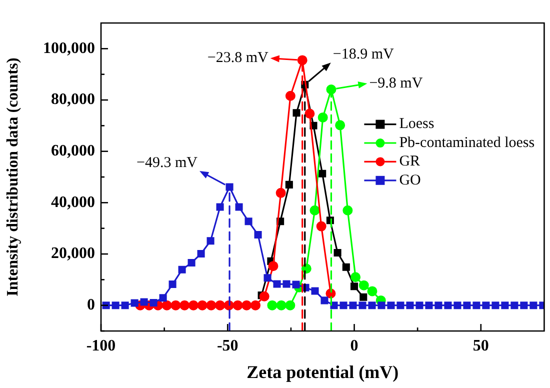  I want to click on annotation: −9.8 mV, so click(396, 83).